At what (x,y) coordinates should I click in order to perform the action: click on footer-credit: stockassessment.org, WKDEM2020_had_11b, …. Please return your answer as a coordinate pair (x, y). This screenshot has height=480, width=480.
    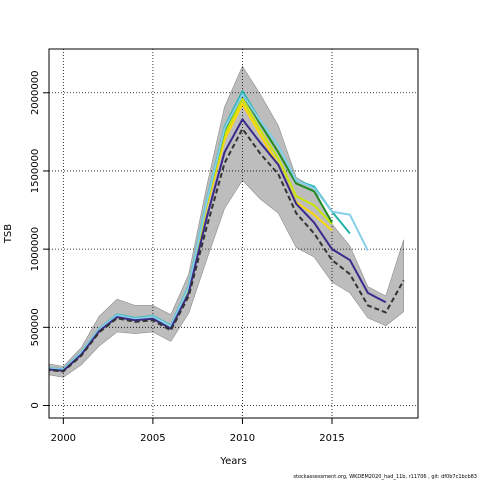
    Looking at the image, I should click on (385, 477).